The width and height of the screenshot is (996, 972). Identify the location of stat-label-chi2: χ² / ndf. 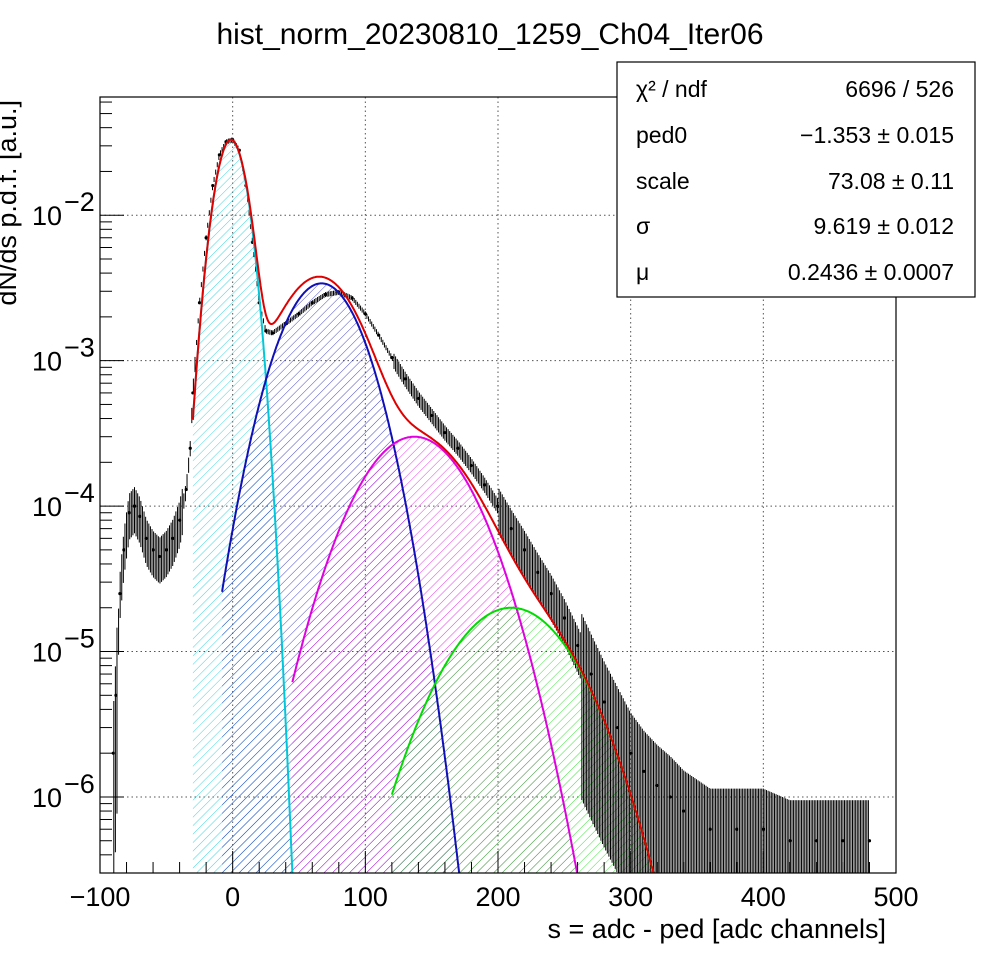
(671, 89).